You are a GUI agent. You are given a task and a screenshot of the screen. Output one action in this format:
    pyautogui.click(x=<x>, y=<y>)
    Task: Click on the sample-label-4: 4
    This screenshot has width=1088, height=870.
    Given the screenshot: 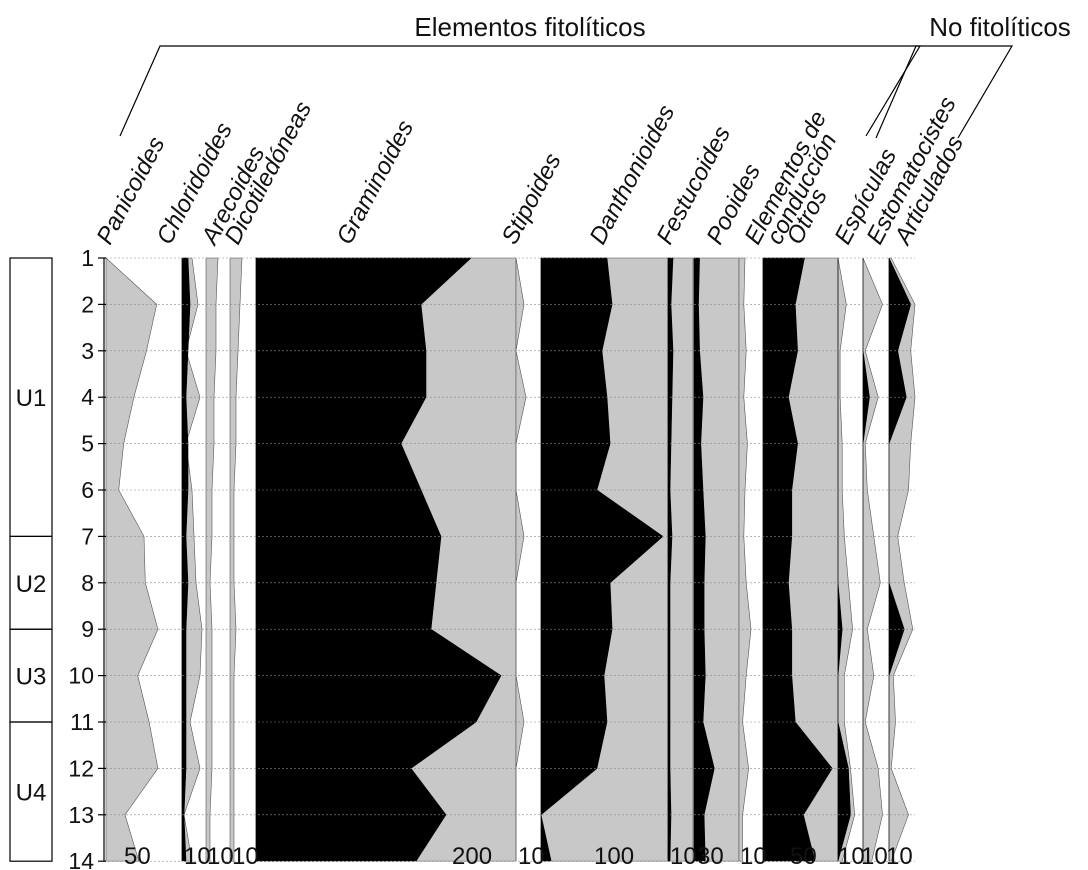 What is the action you would take?
    pyautogui.click(x=87, y=397)
    